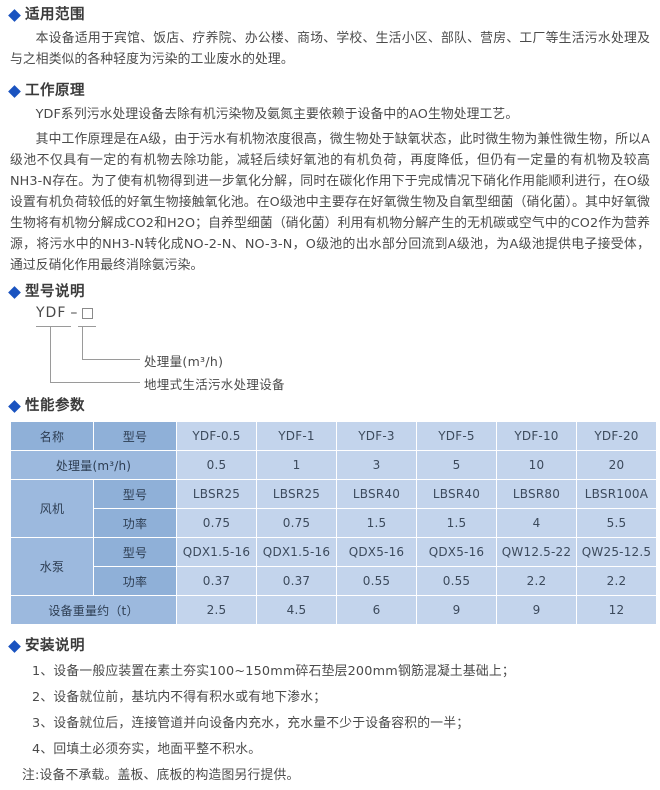  I want to click on section-title-performance: 性能参数, so click(55, 406).